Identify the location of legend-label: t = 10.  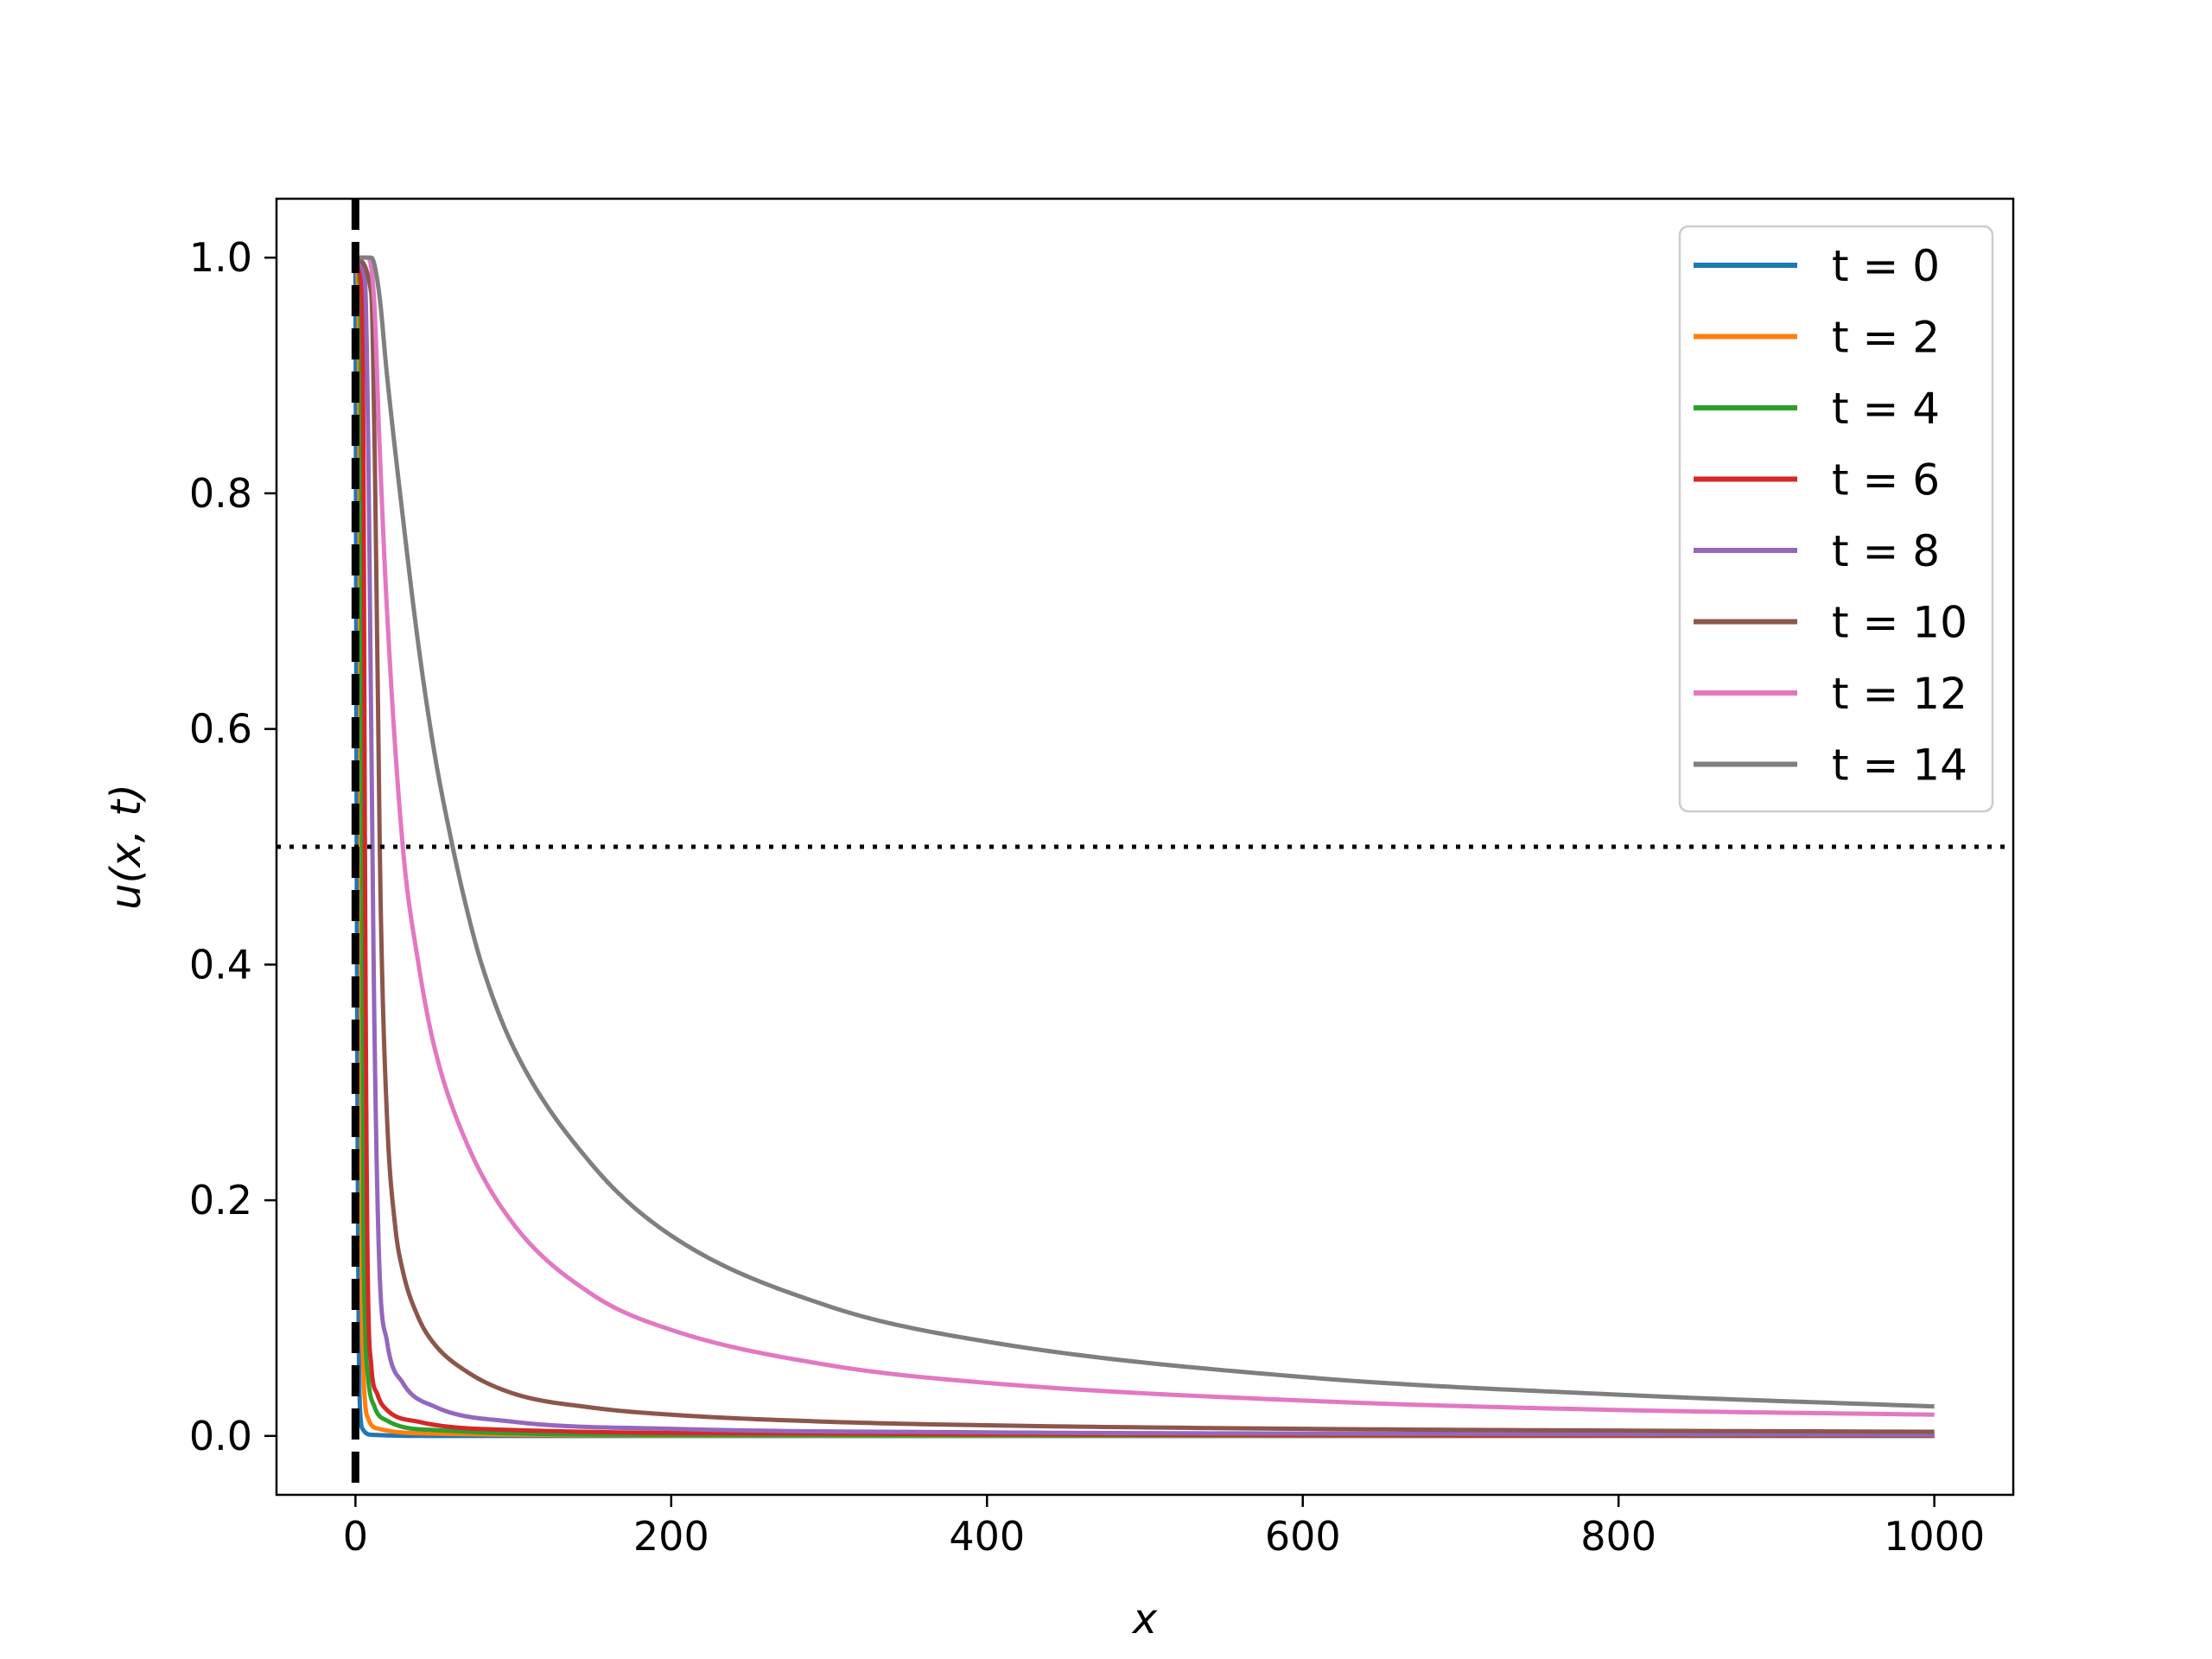
(1900, 623).